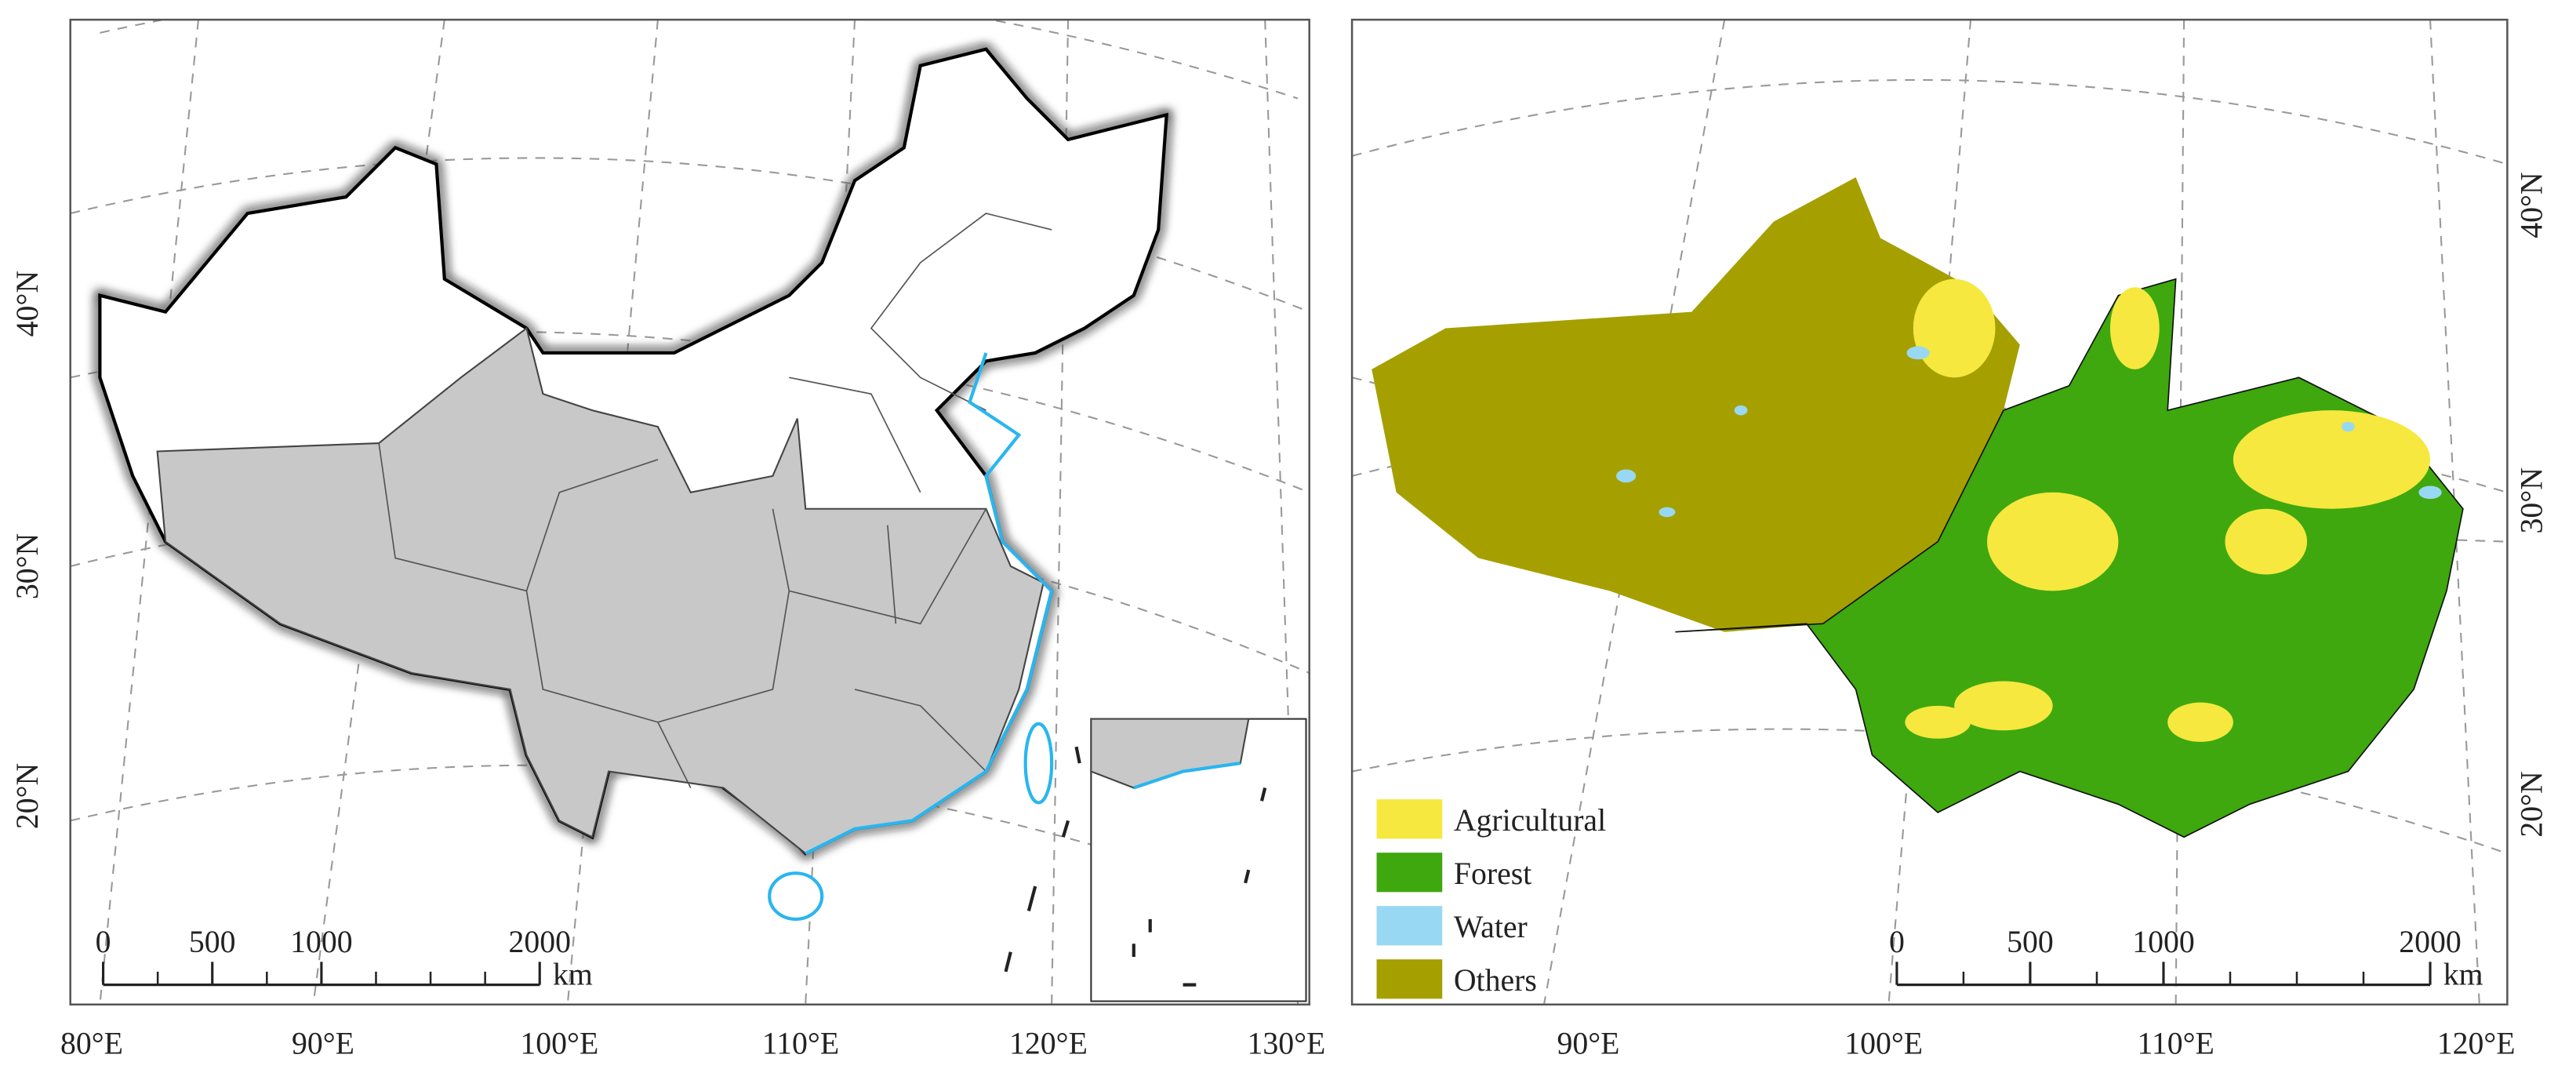 The image size is (2576, 1080). What do you see at coordinates (715, 500) in the screenshot?
I see `province-borders` at bounding box center [715, 500].